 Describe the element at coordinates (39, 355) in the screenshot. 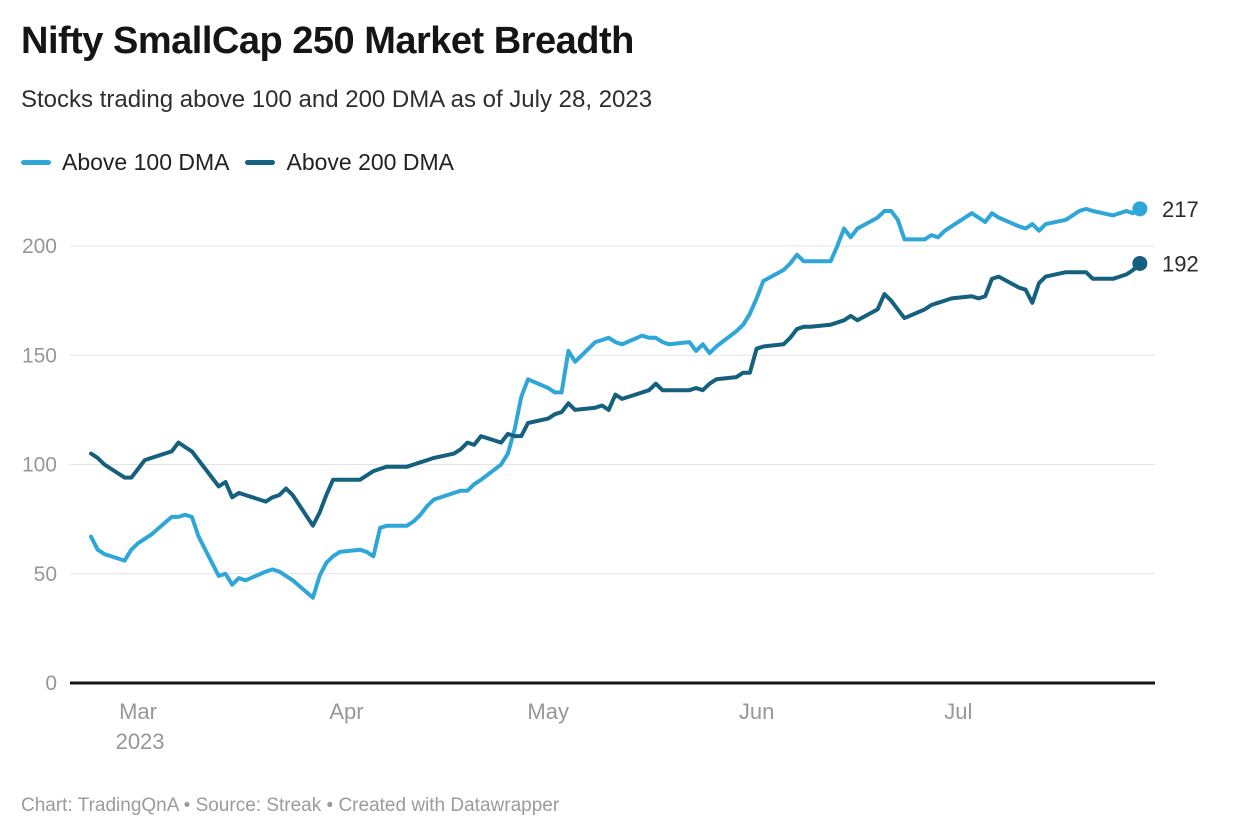

I see `y-axis-label-150: 150` at that location.